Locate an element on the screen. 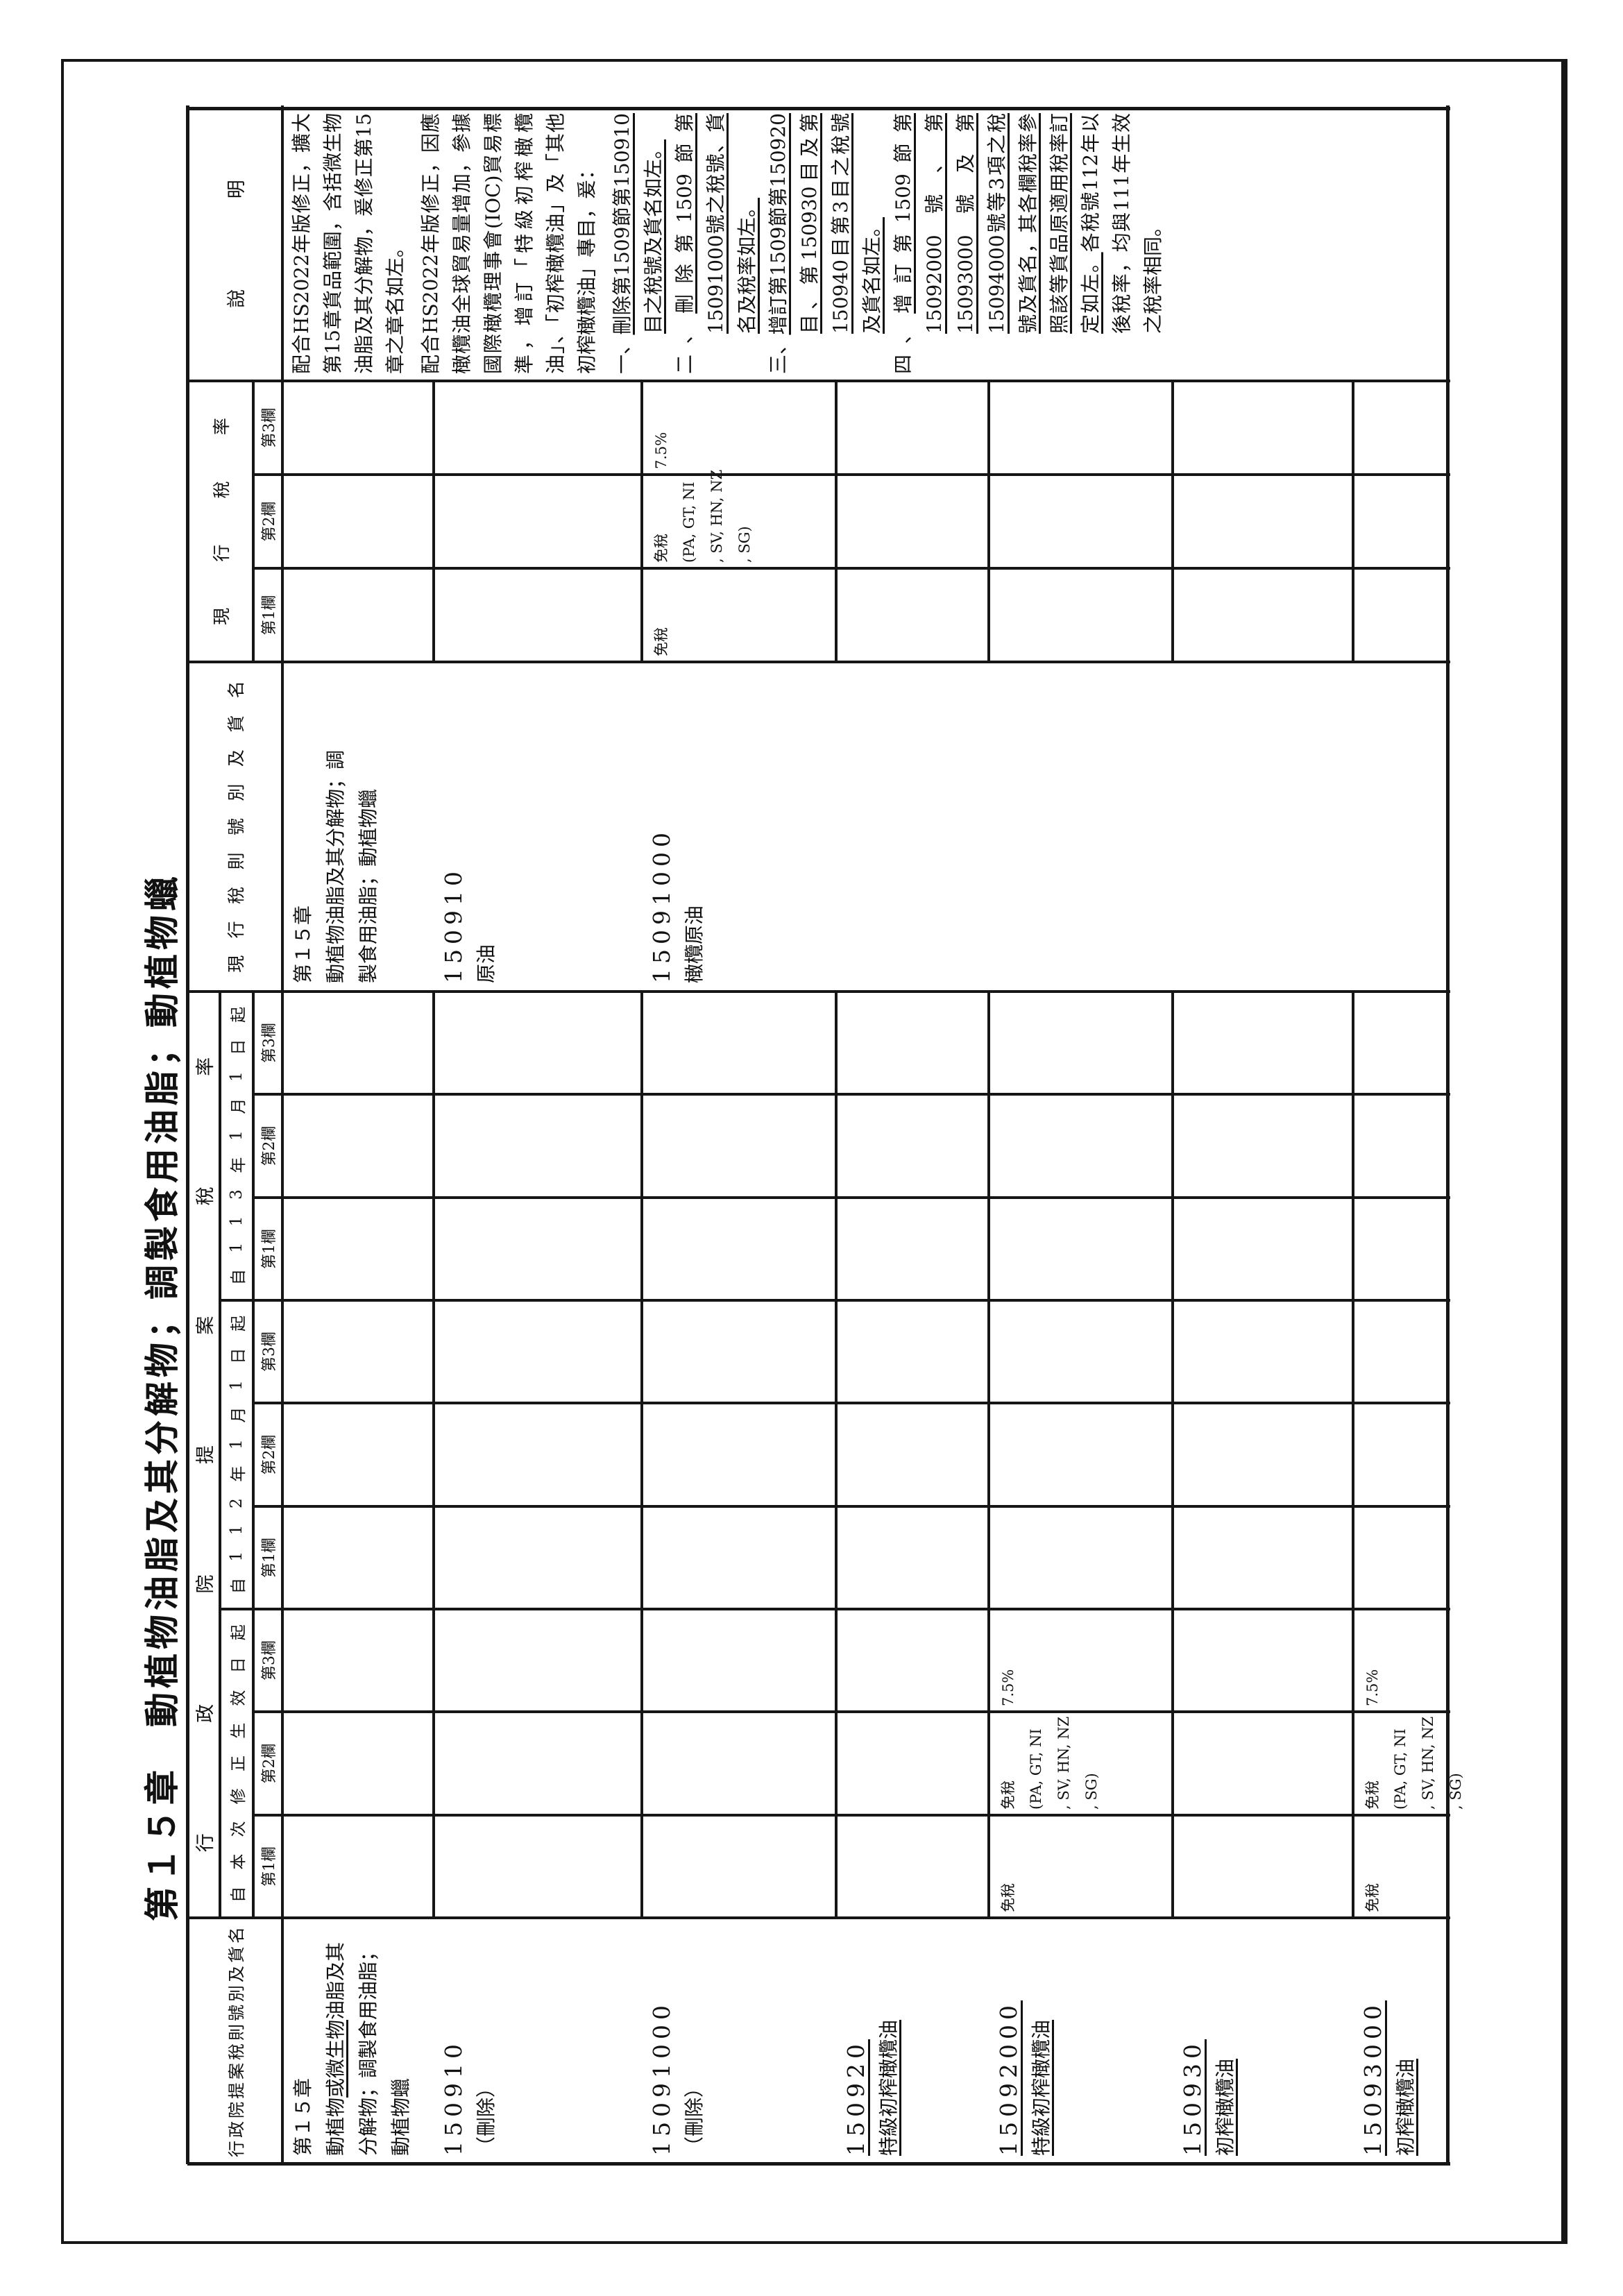 This screenshot has width=1623, height=2296. remark-item: 一、刪除第1509節第150910目之稅號及貨名如左。 is located at coordinates (638, 243).